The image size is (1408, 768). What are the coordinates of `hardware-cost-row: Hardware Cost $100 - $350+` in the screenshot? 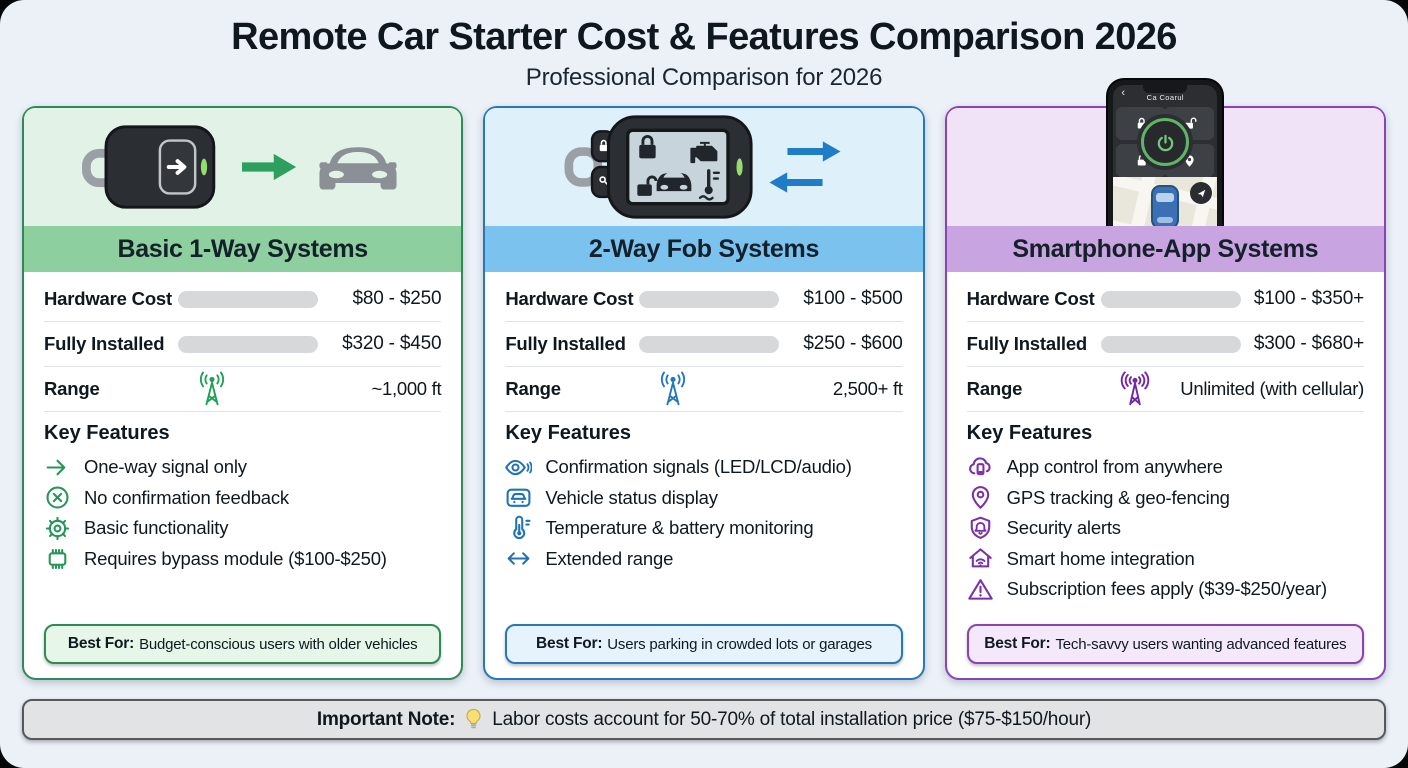 It's located at (1165, 299).